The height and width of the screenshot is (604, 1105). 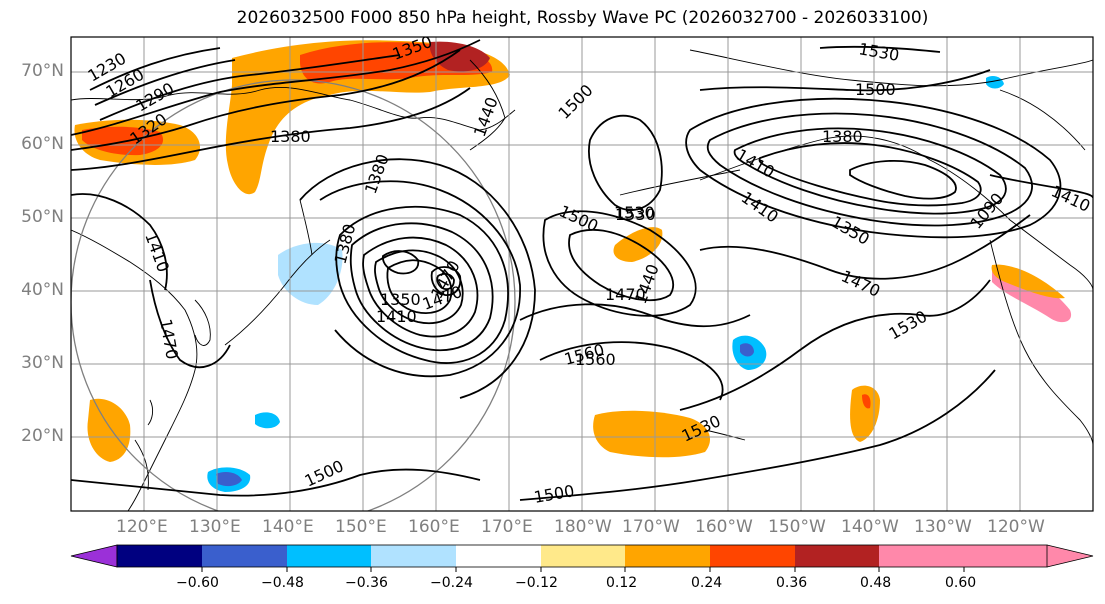 I want to click on positive-anomaly-east-pacific, so click(x=865, y=413).